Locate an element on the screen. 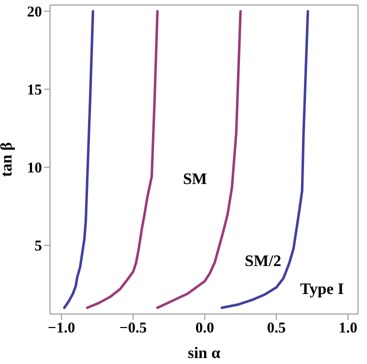 The width and height of the screenshot is (367, 364). y-tick-label: 5 is located at coordinates (38, 246).